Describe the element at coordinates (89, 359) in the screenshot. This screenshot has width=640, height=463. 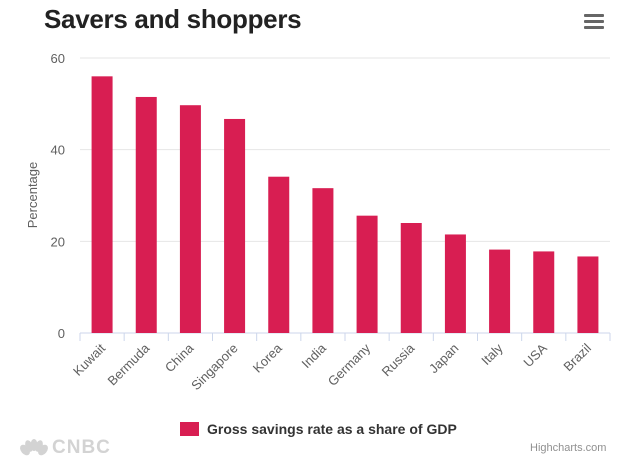
I see `x-tick-label: Kuwait` at that location.